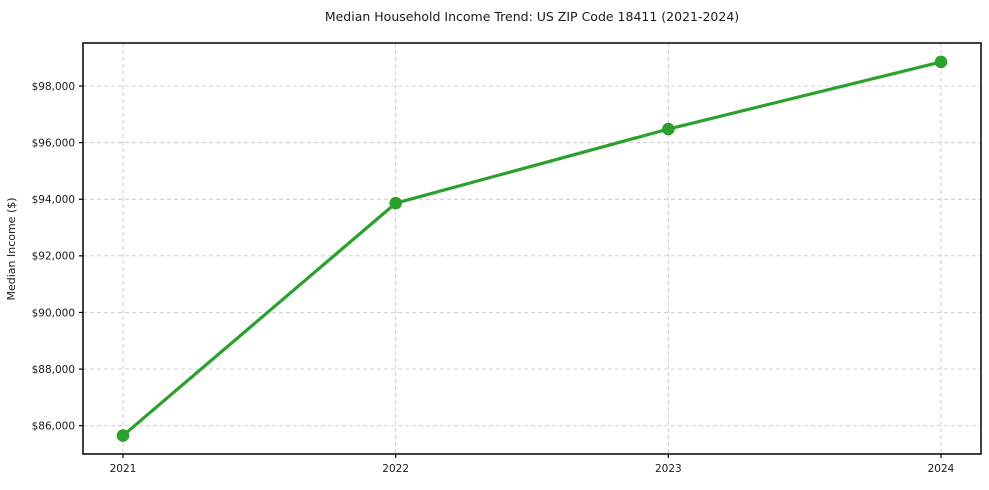 This screenshot has height=490, width=989. Describe the element at coordinates (53, 313) in the screenshot. I see `y-tick-label: $90,000` at that location.